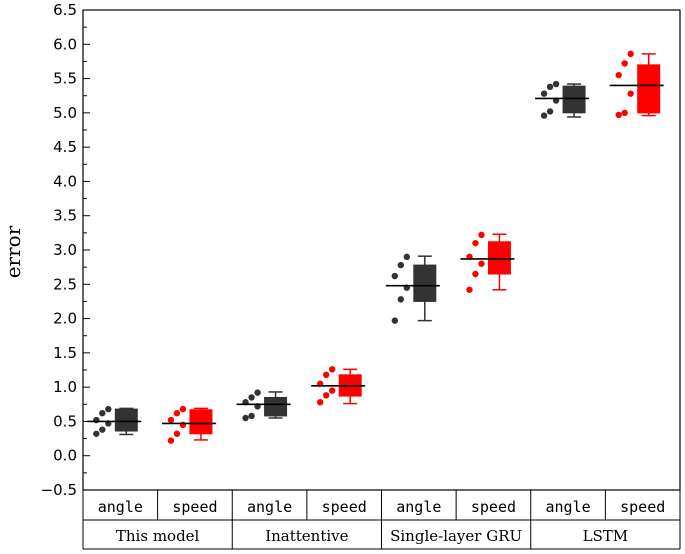 This screenshot has width=685, height=554. What do you see at coordinates (65, 10) in the screenshot?
I see `y-tick-label: 6.5` at bounding box center [65, 10].